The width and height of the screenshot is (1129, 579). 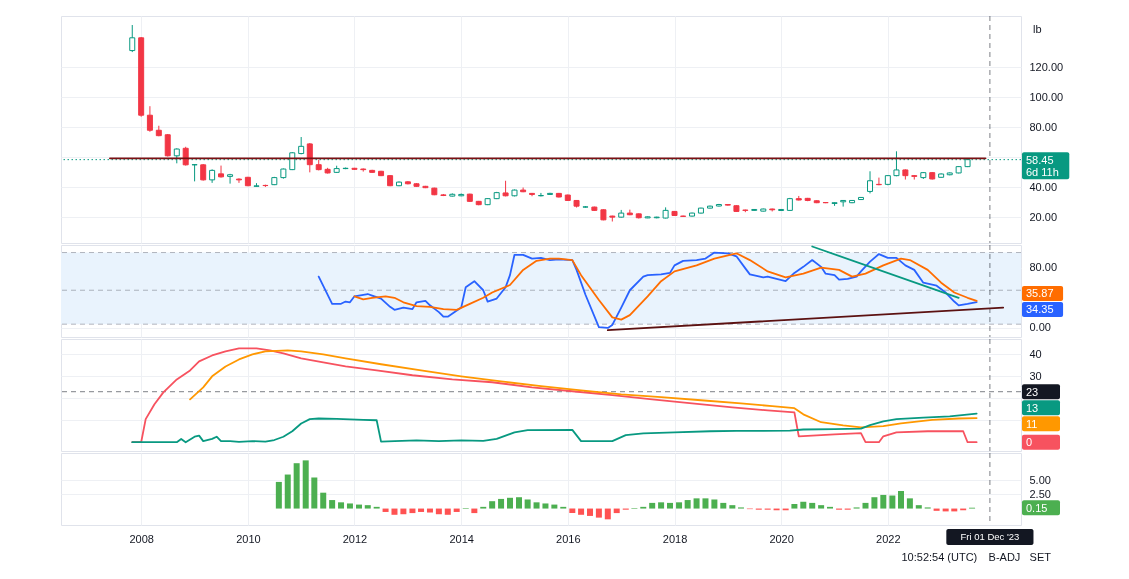 What do you see at coordinates (939, 557) in the screenshot?
I see `text: 10:52:54 (UTC)` at bounding box center [939, 557].